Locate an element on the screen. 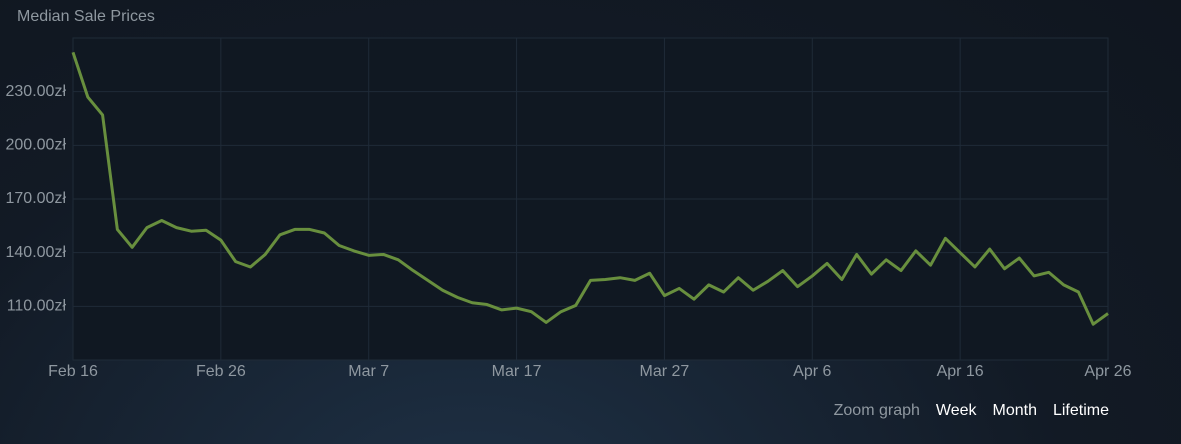 This screenshot has height=444, width=1181. x-tick-label: Feb 26 is located at coordinates (221, 371).